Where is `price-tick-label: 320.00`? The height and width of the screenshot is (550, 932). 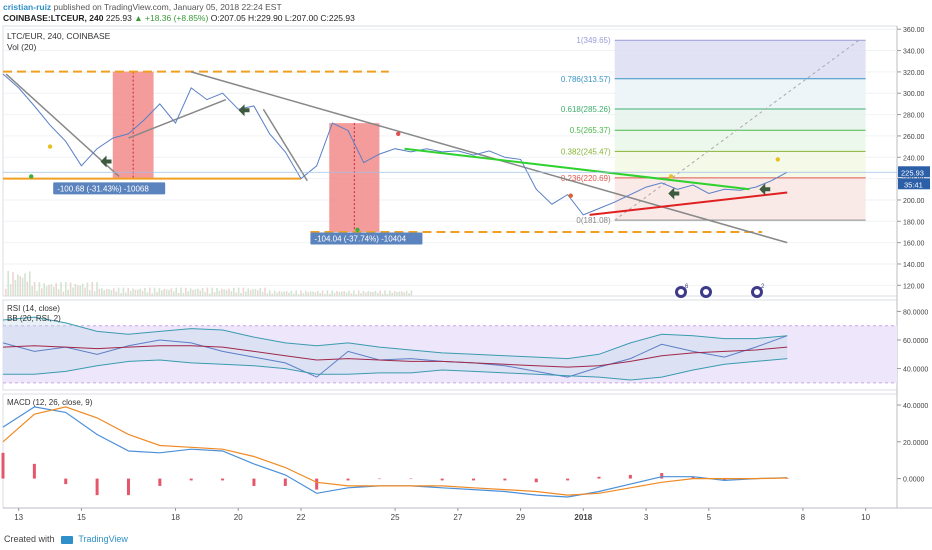
price-tick-label: 320.00 is located at coordinates (914, 73).